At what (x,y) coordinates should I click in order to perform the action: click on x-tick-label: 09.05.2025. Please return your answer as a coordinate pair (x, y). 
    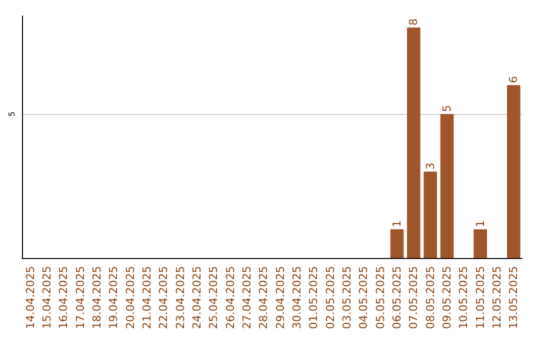
    Looking at the image, I should click on (447, 298).